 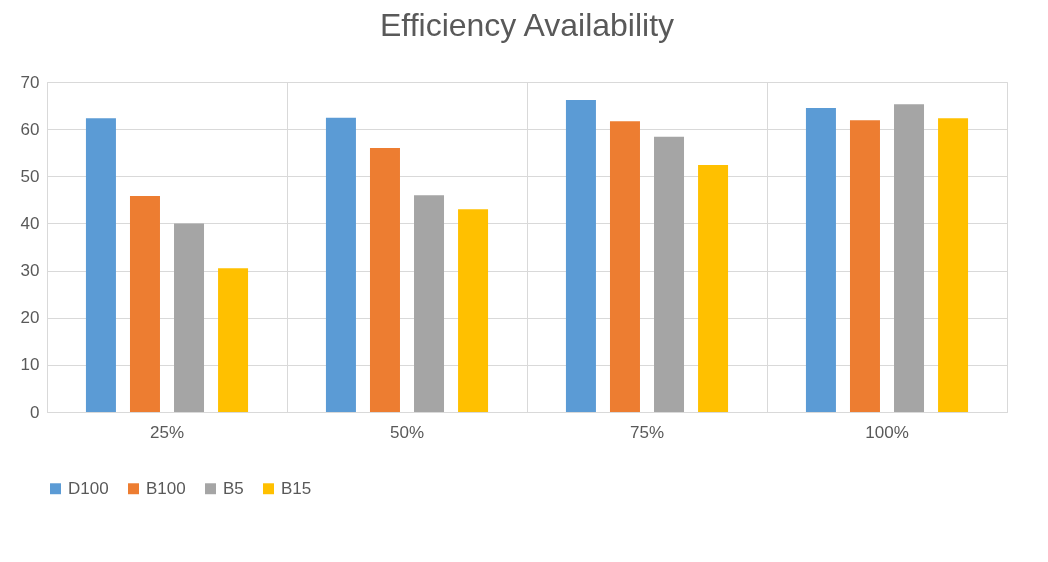 What do you see at coordinates (296, 488) in the screenshot?
I see `legend-label: B15` at bounding box center [296, 488].